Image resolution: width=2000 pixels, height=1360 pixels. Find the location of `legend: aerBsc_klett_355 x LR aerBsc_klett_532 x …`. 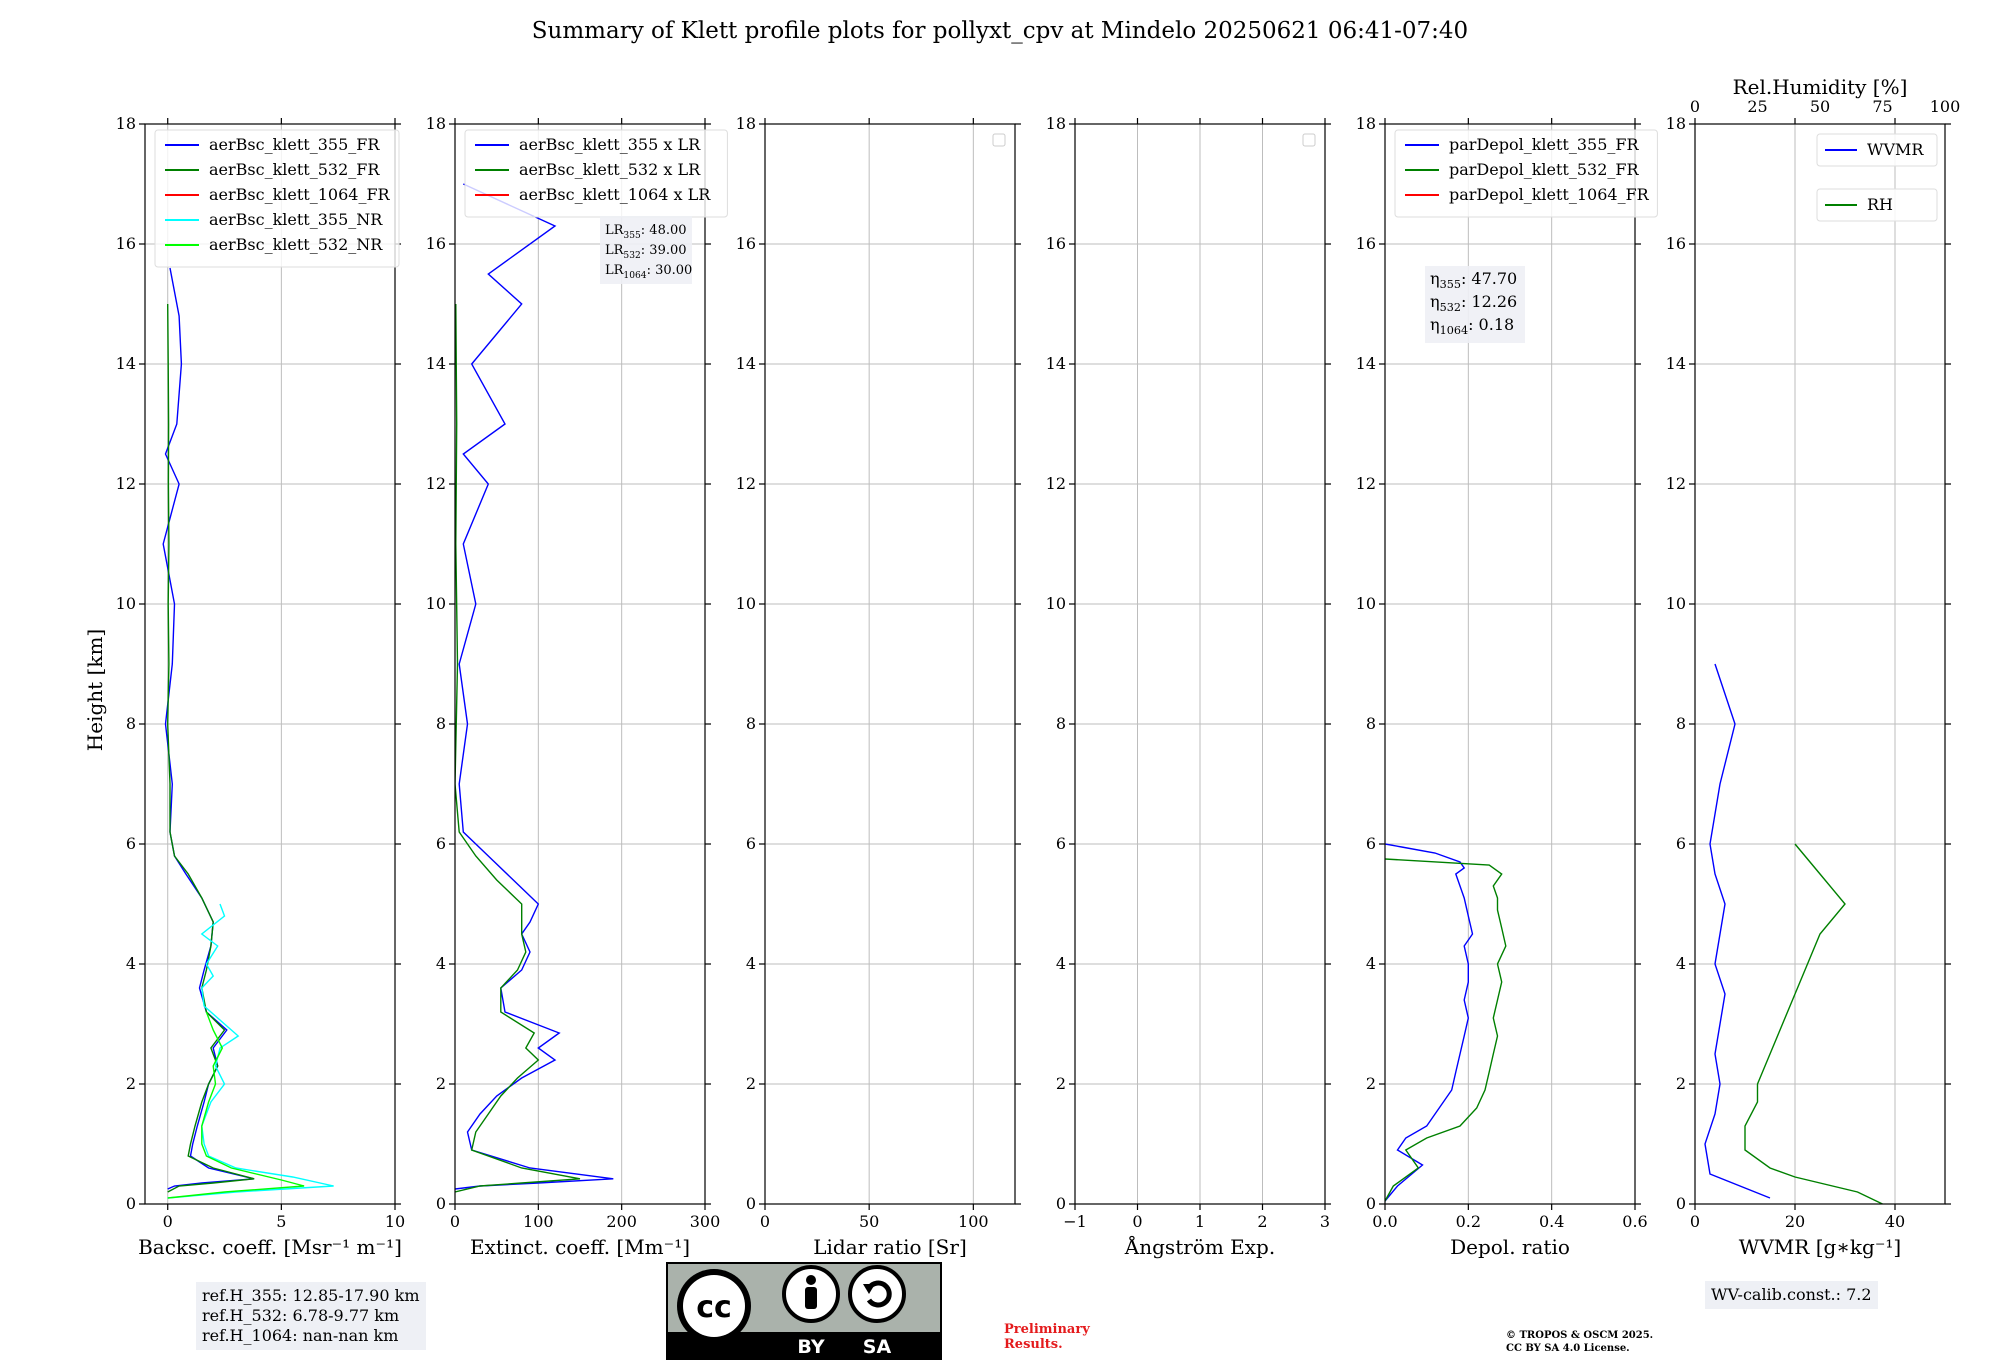

legend: aerBsc_klett_355 x LR aerBsc_klett_532 x … is located at coordinates (596, 173).